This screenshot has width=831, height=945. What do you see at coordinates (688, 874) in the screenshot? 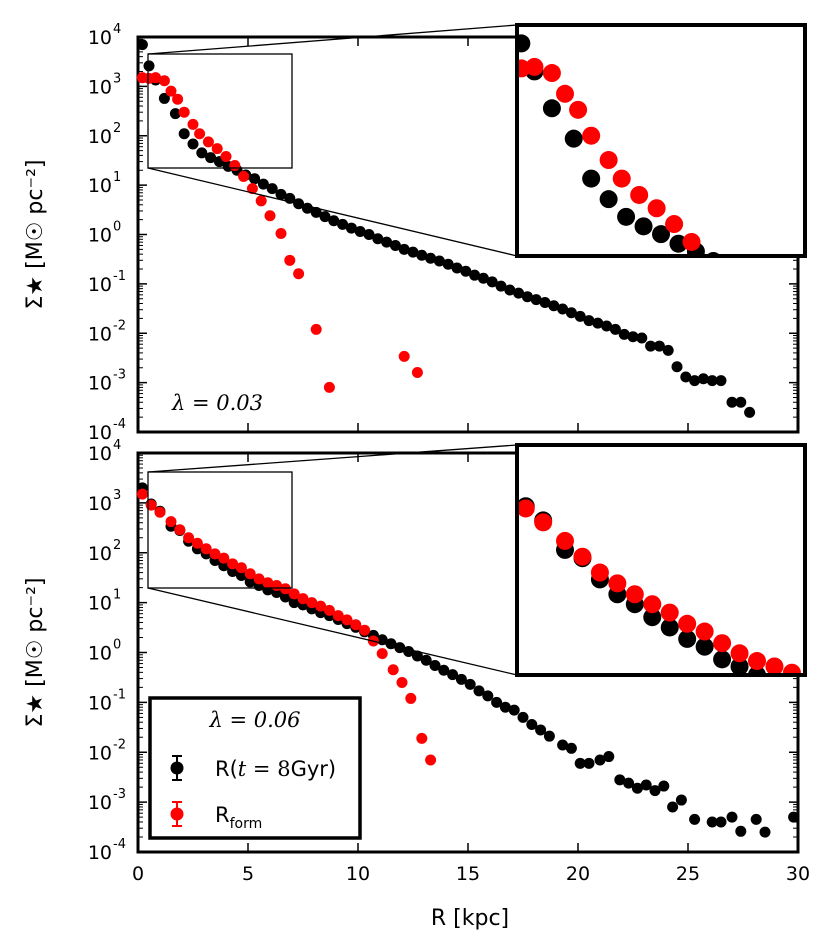
I see `x-tick-label: 25` at bounding box center [688, 874].